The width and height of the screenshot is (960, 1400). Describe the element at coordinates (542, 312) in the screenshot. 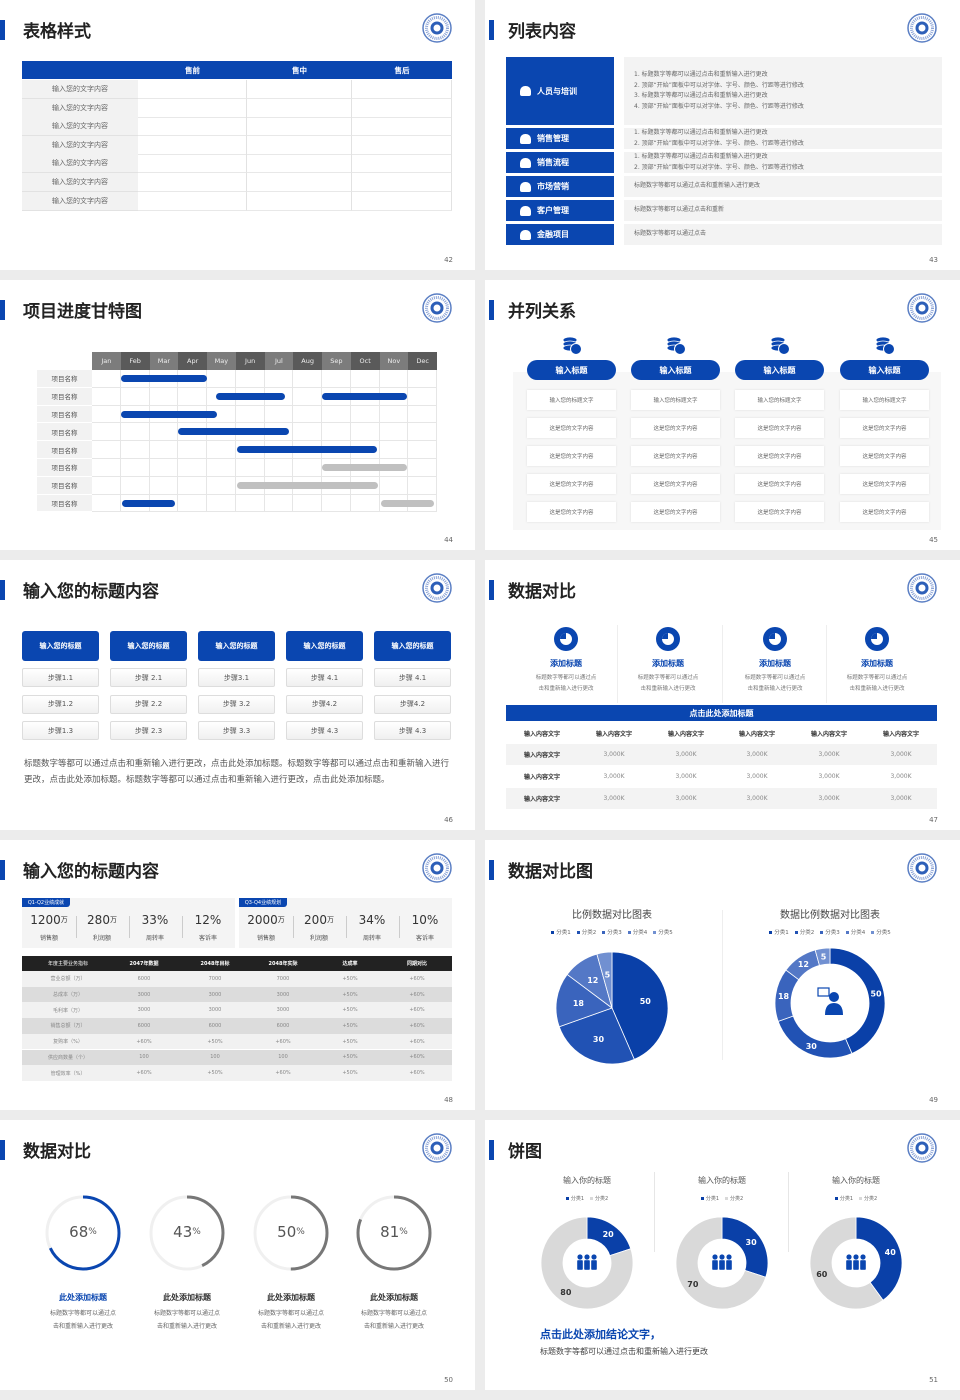

I see `slide-title: 并列关系` at that location.